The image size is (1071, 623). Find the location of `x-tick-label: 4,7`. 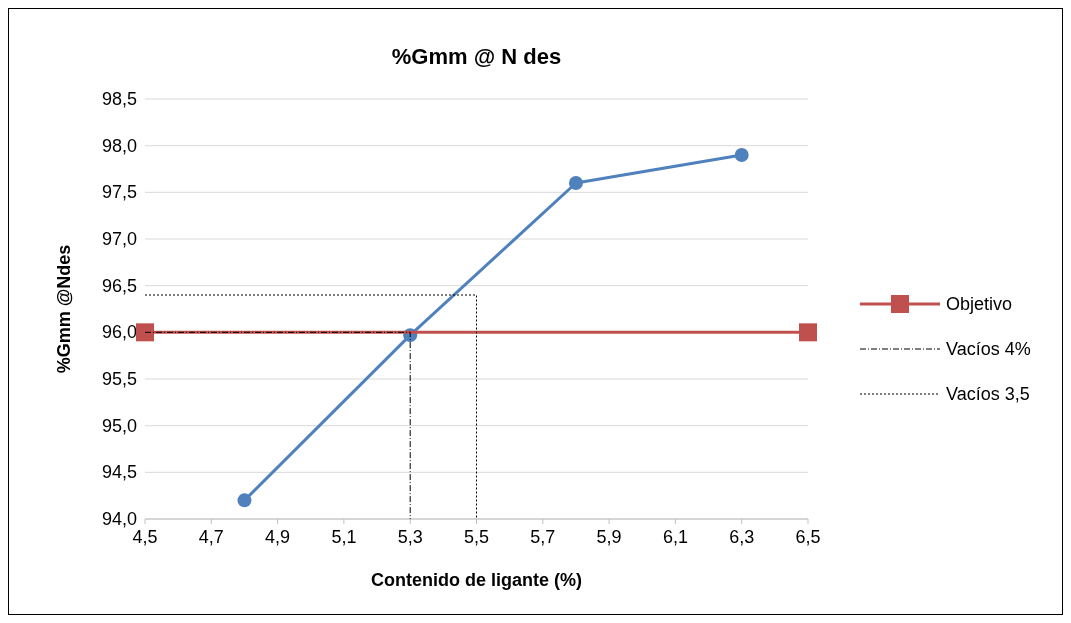

x-tick-label: 4,7 is located at coordinates (211, 537).